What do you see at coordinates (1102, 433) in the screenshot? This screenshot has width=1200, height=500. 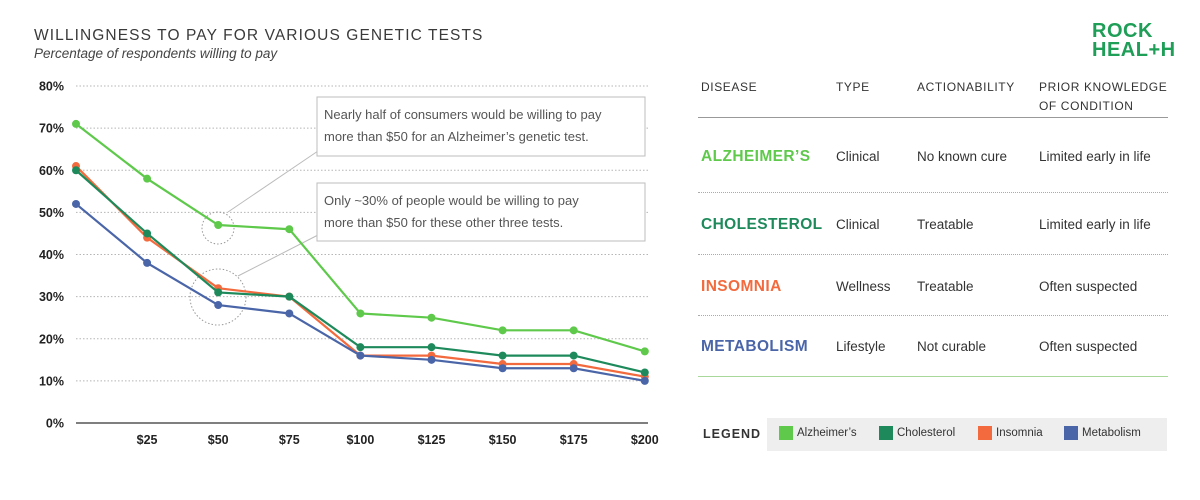 I see `legend-item-metabolism: Metabolism` at bounding box center [1102, 433].